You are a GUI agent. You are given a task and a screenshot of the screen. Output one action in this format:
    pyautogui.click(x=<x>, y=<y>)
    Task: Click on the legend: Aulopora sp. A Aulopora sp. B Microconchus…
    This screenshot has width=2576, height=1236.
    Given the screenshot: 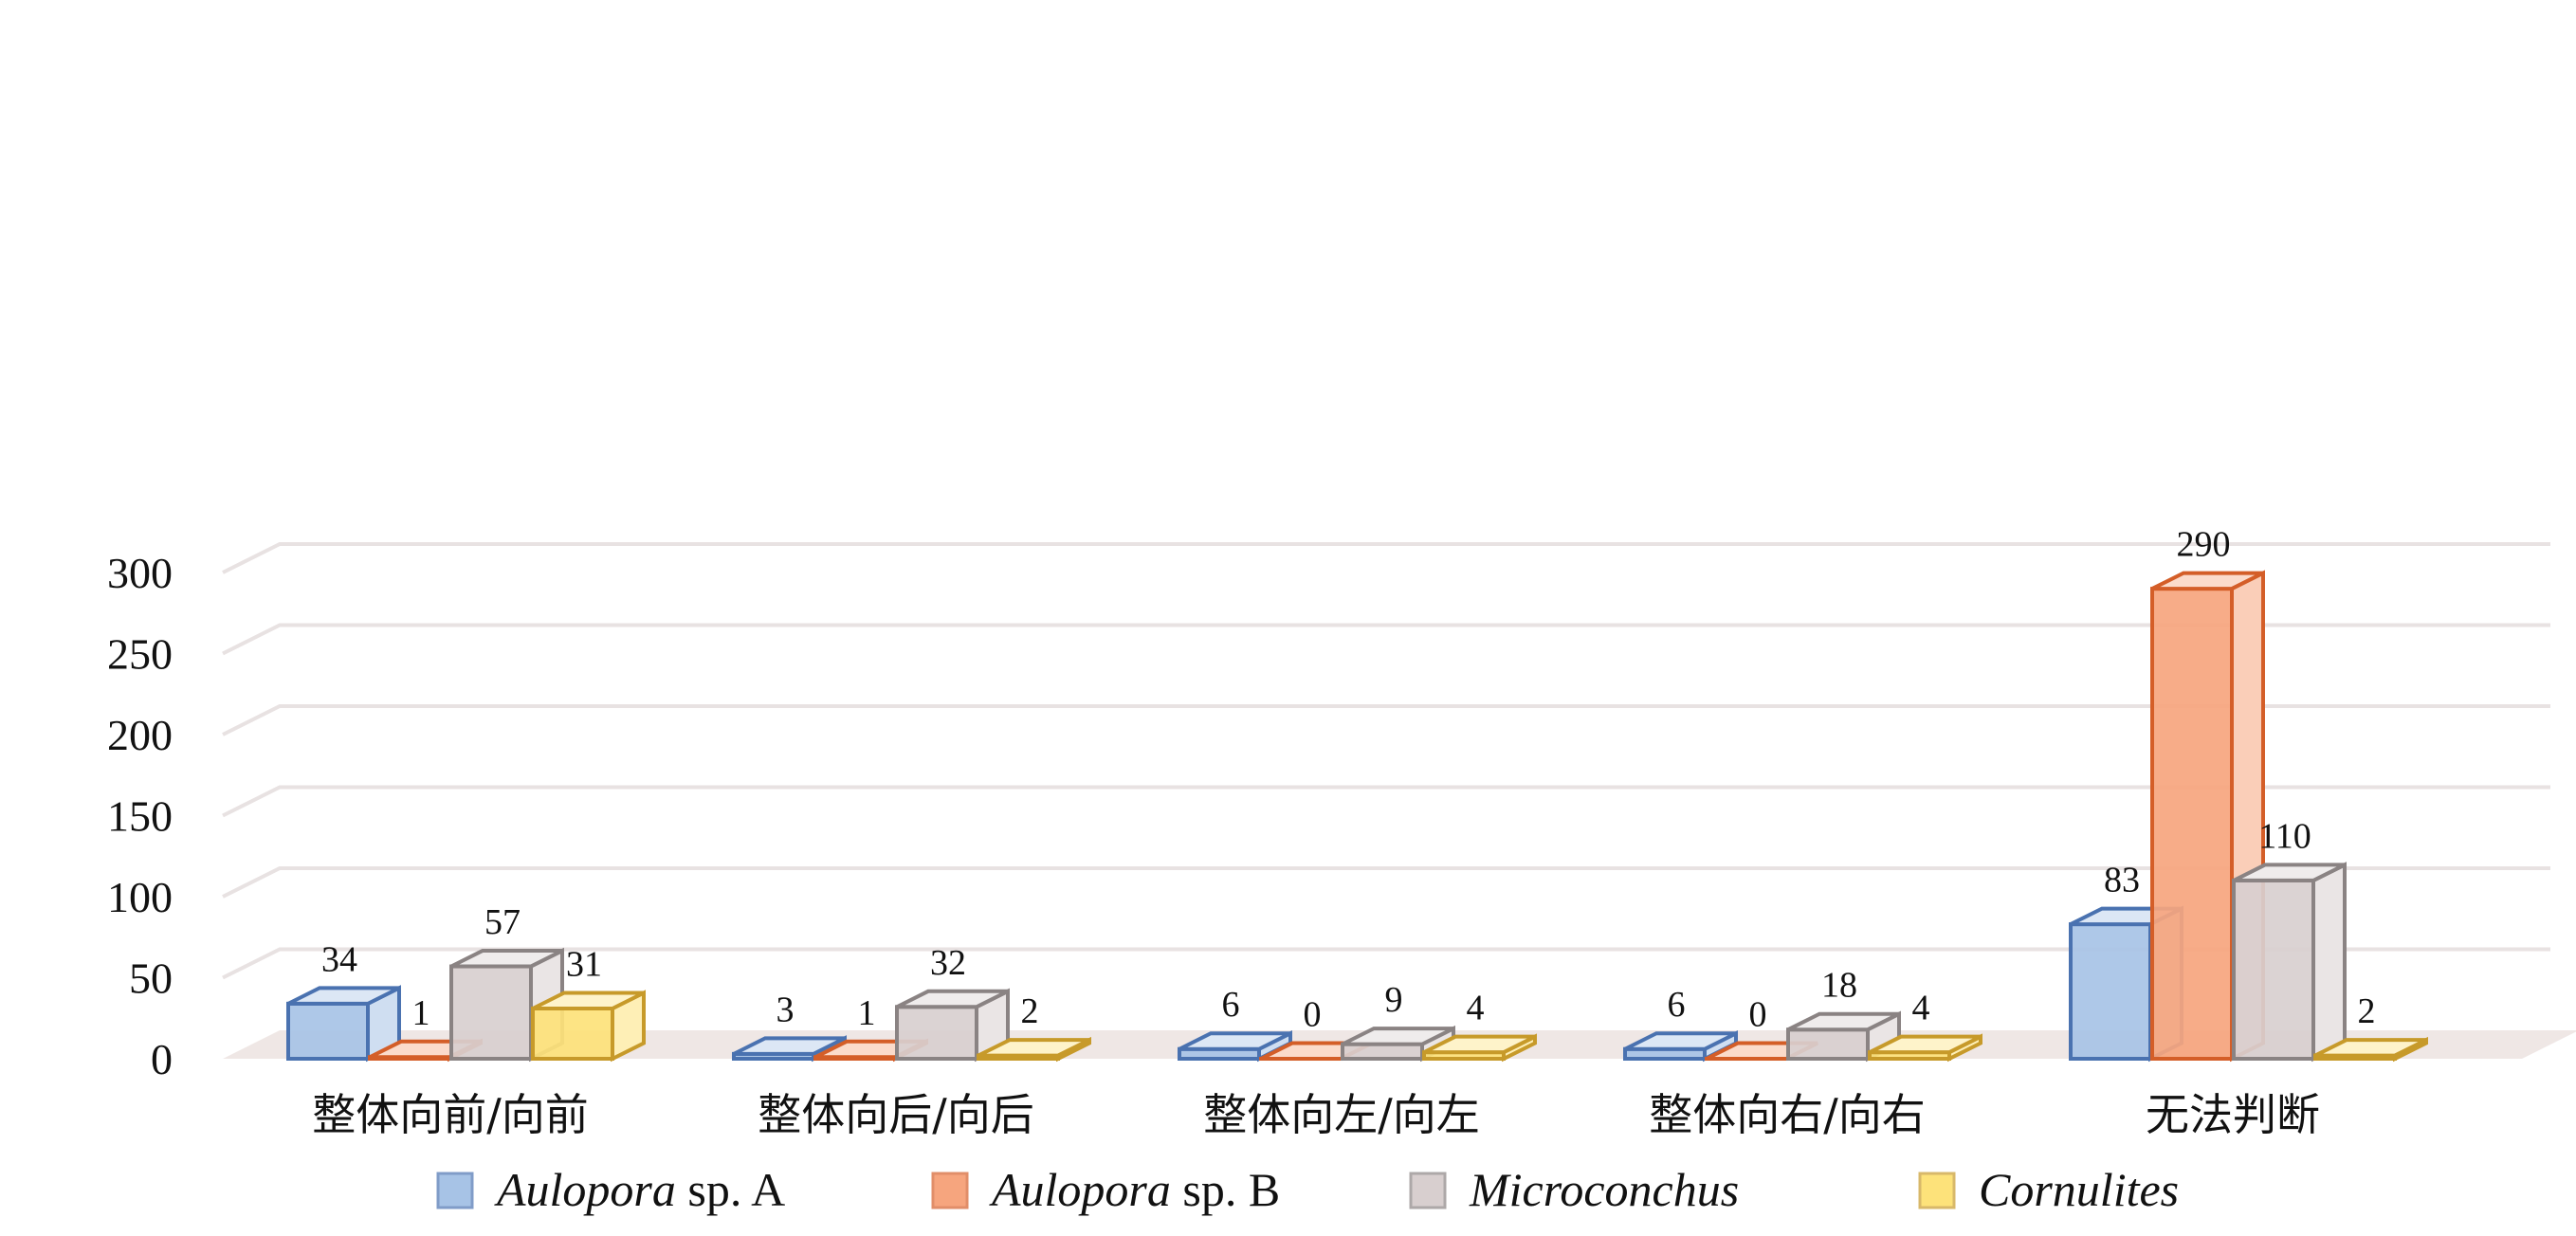 What is the action you would take?
    pyautogui.click(x=1307, y=1189)
    